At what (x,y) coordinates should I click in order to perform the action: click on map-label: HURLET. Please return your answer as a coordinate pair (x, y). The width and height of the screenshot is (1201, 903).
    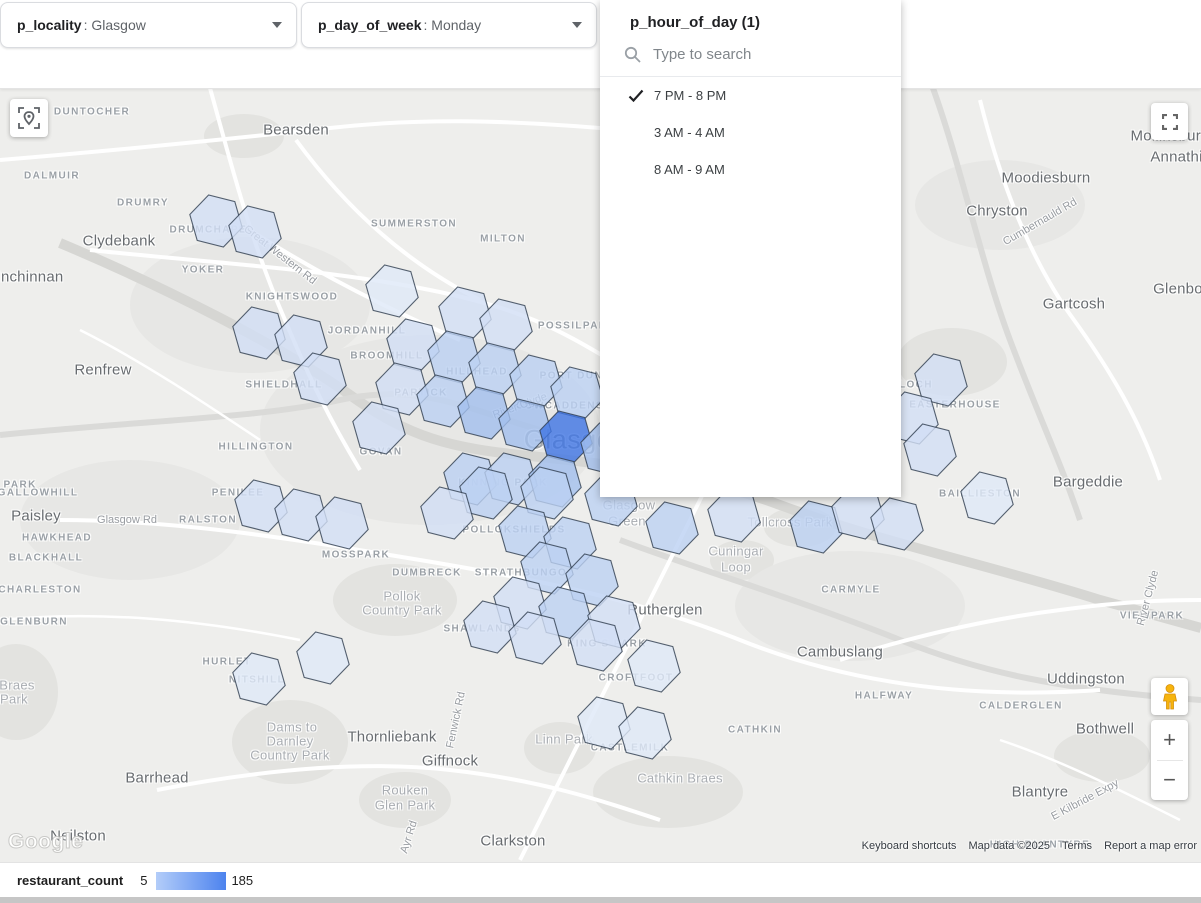
    Looking at the image, I should click on (227, 662).